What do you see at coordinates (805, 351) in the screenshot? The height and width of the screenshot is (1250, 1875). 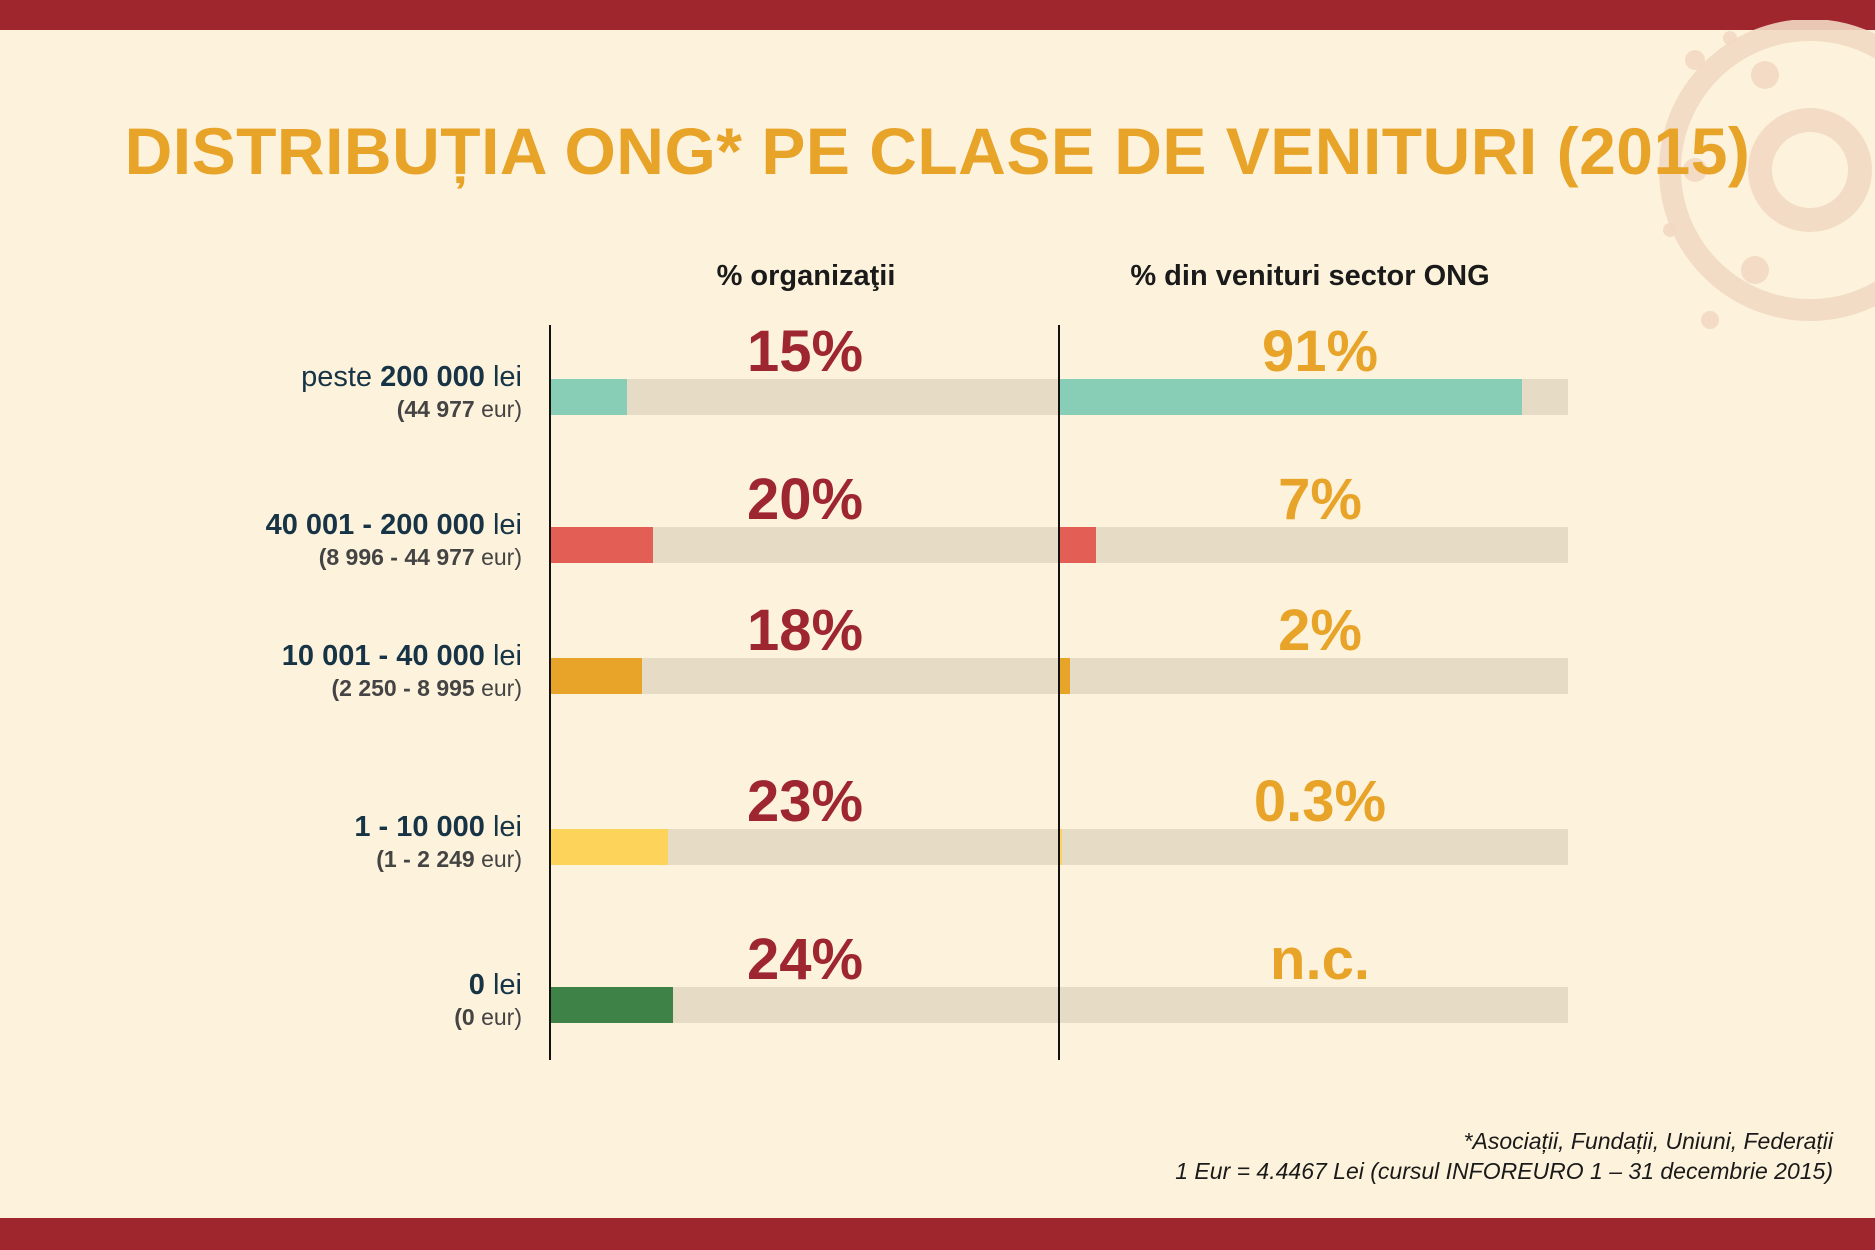 I see `data-label: 15%` at bounding box center [805, 351].